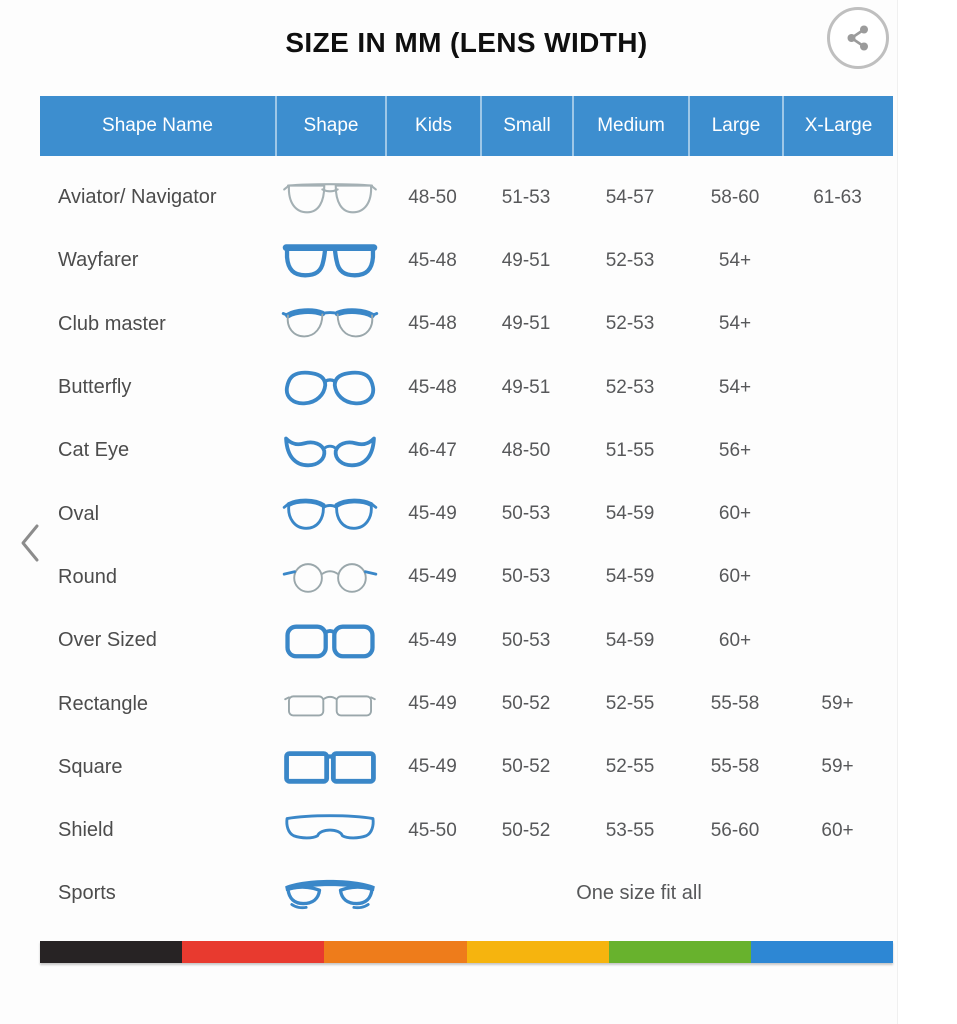  I want to click on table-row: Over Sized 45-49 50-53 54-59 60+, so click(466, 640).